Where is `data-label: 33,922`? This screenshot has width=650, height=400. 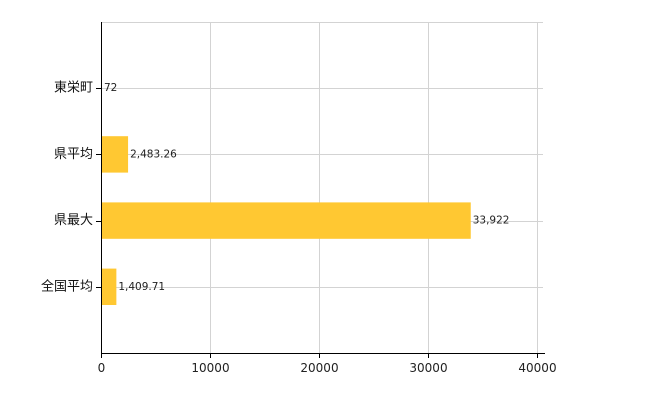 data-label: 33,922 is located at coordinates (491, 221).